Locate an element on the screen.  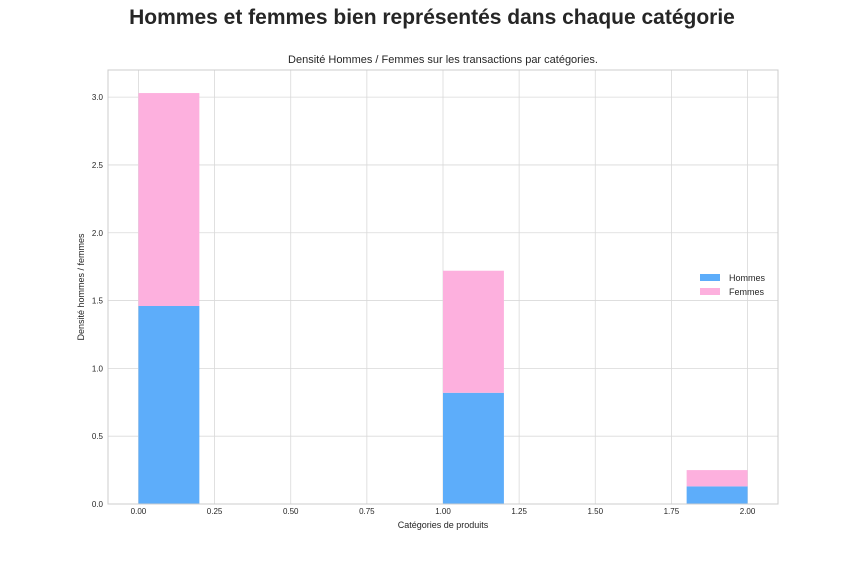
x-axis-label: Catégories de produits is located at coordinates (443, 525).